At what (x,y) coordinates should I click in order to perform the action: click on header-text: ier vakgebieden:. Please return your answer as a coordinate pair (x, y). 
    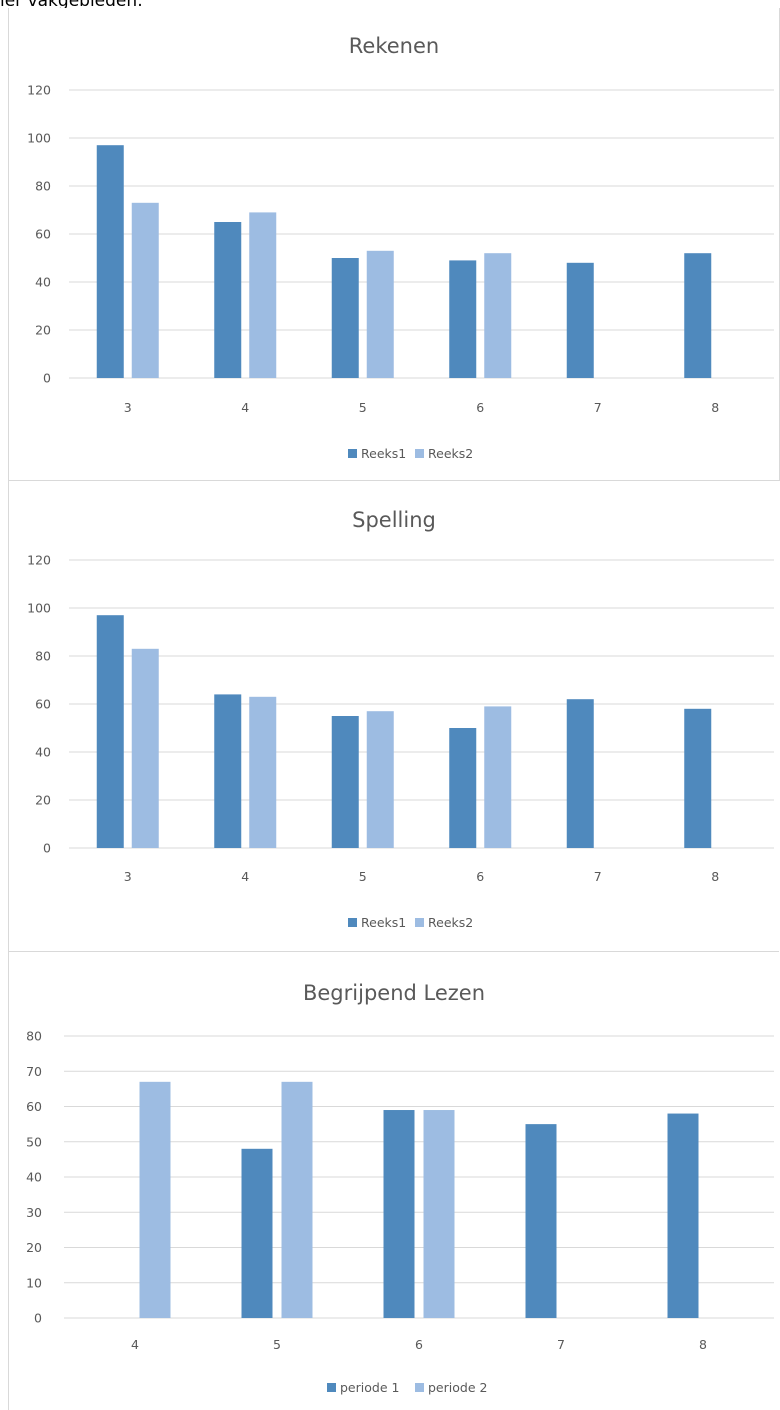
    Looking at the image, I should click on (71, 5).